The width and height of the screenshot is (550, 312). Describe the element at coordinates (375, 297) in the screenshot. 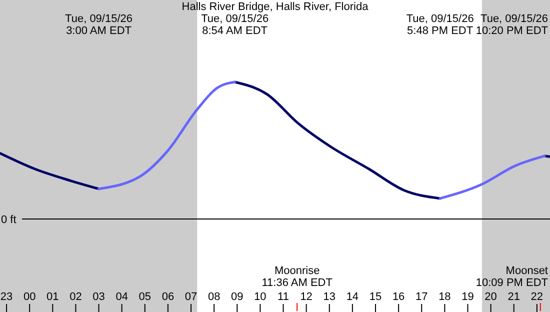

I see `x-tick-label: 15` at that location.